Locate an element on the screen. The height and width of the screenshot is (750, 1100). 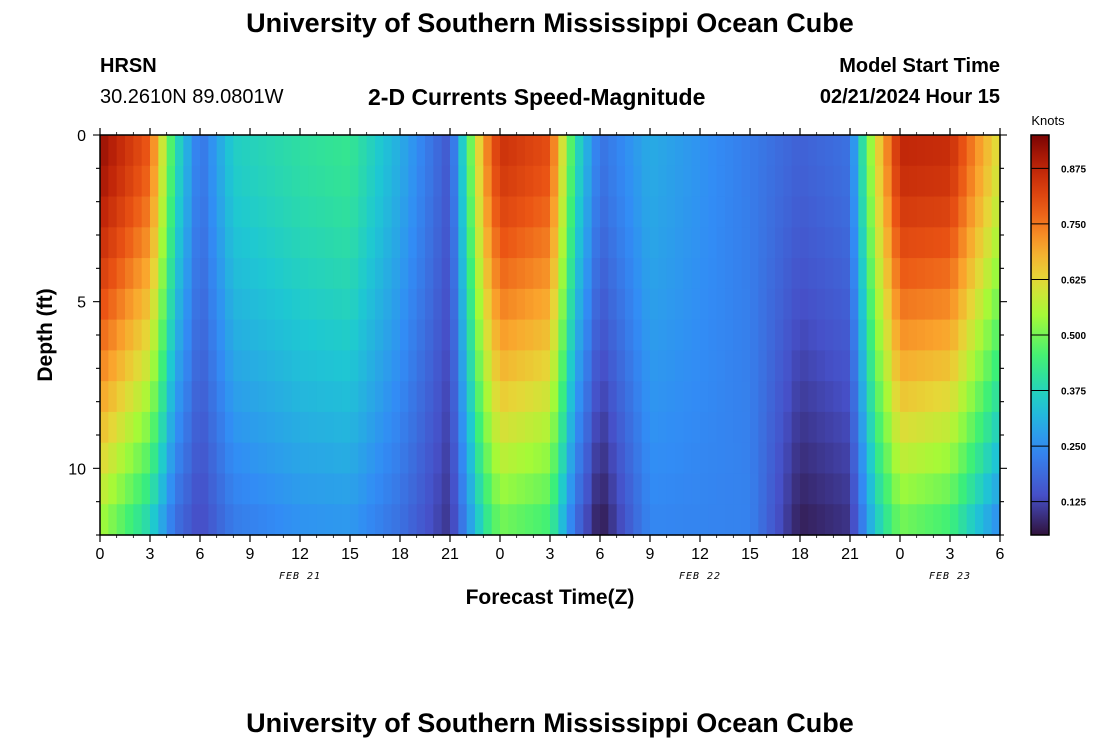
date-label: FEB 22 is located at coordinates (700, 576).